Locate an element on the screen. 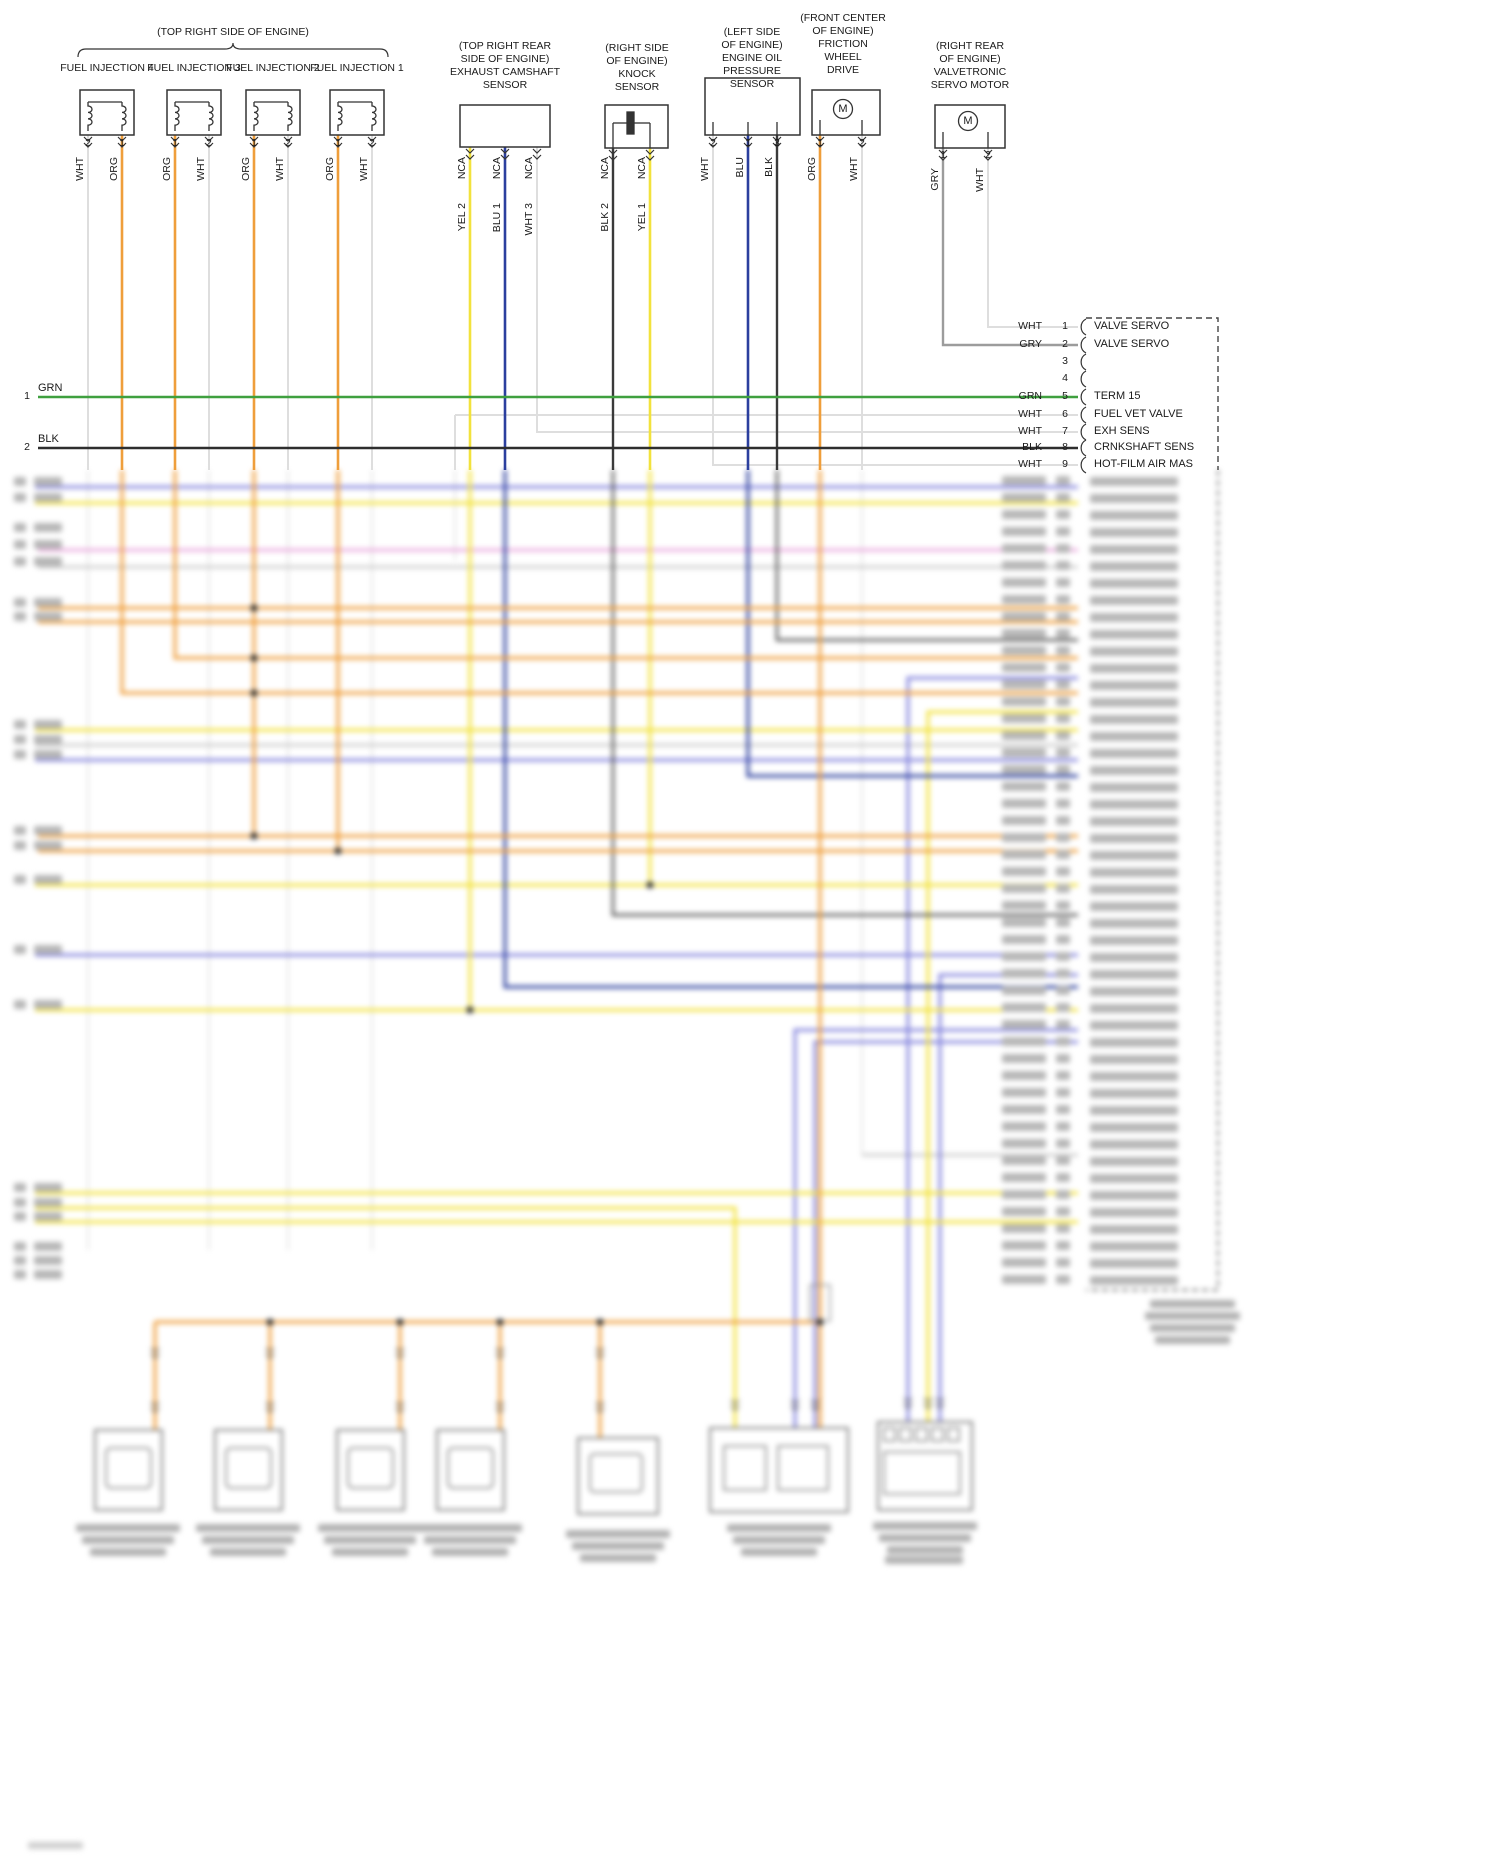  gray-wire is located at coordinates (1009, 247).